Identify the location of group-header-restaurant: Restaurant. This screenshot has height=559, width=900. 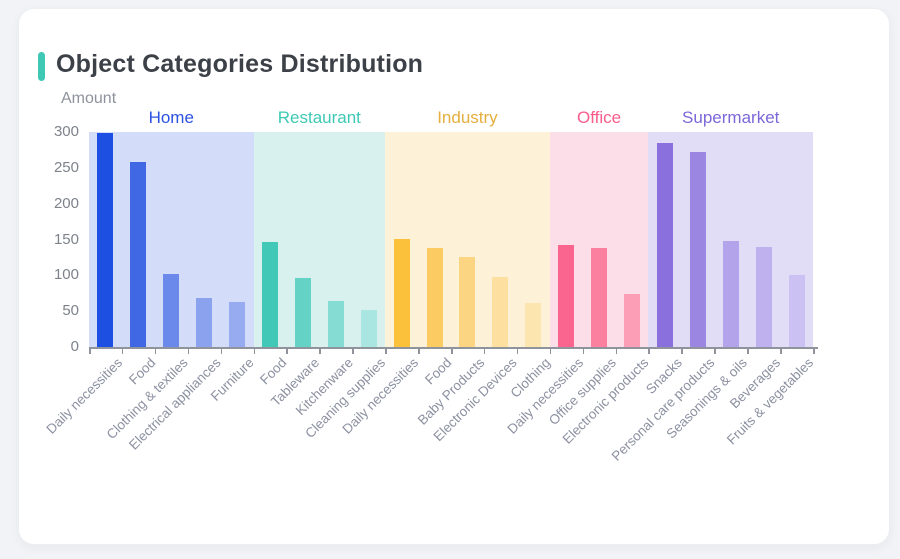
(319, 117).